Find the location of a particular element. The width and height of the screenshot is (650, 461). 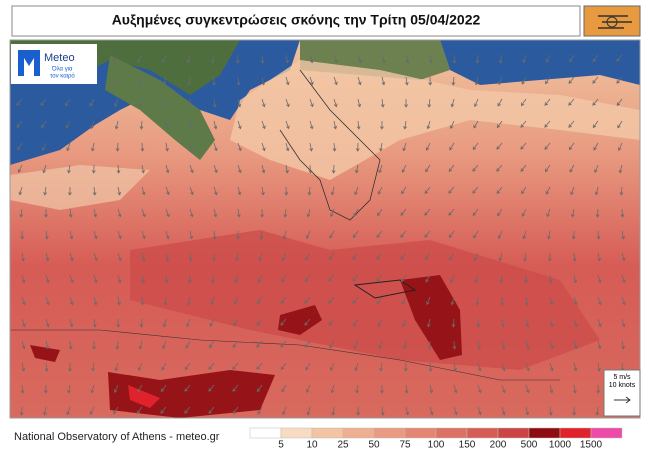

wind-legend: 5 m/s 10 knots is located at coordinates (622, 393).